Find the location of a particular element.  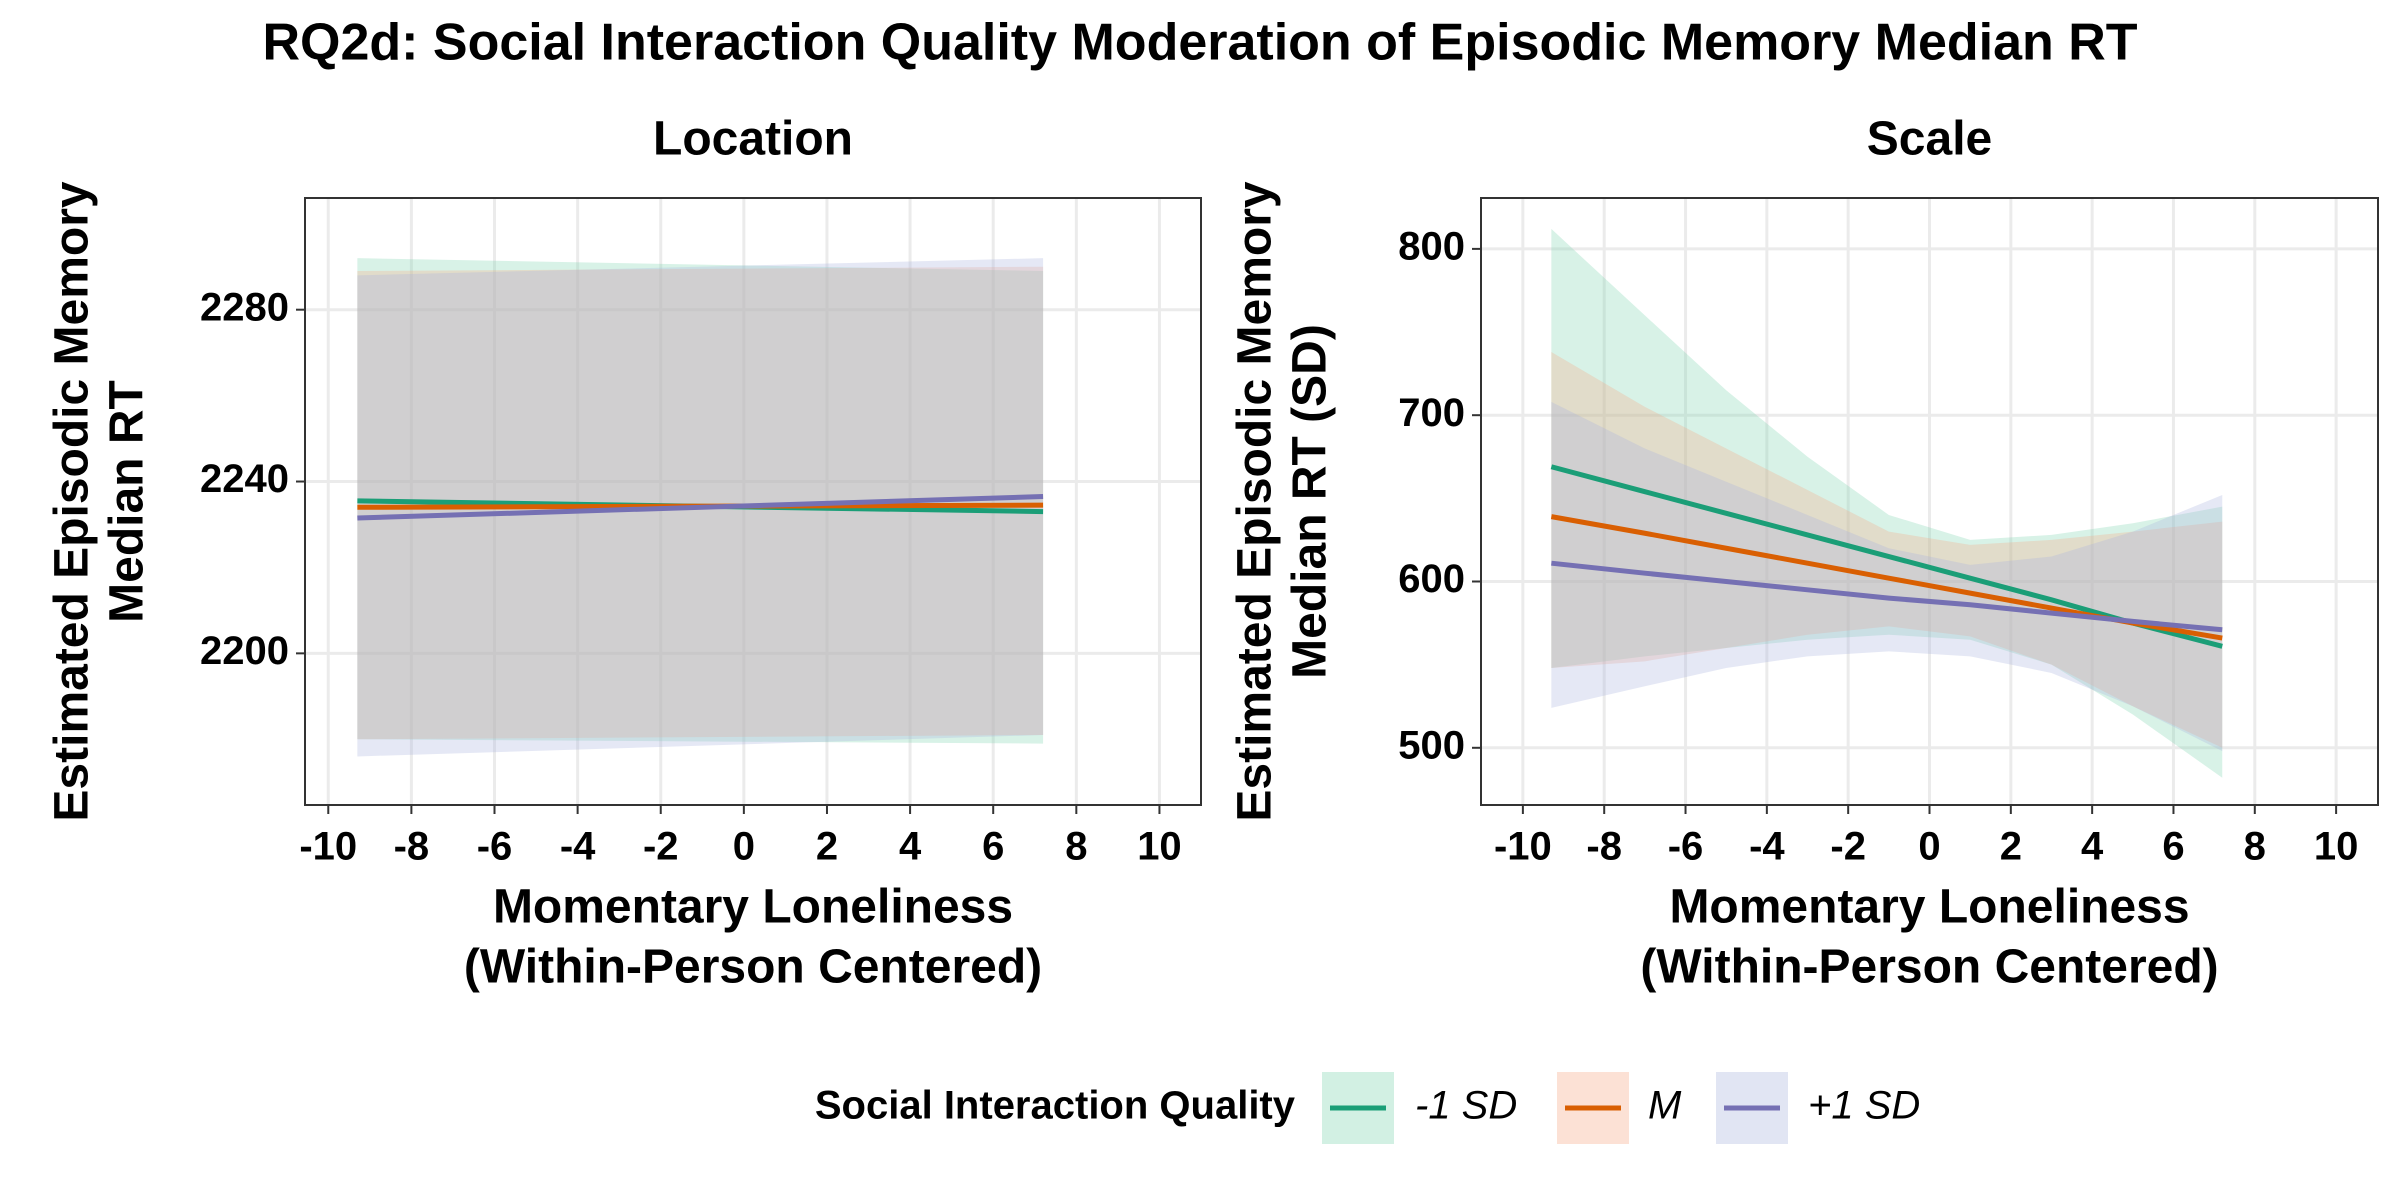

legend-title: Social Interaction Quality is located at coordinates (1055, 1106).